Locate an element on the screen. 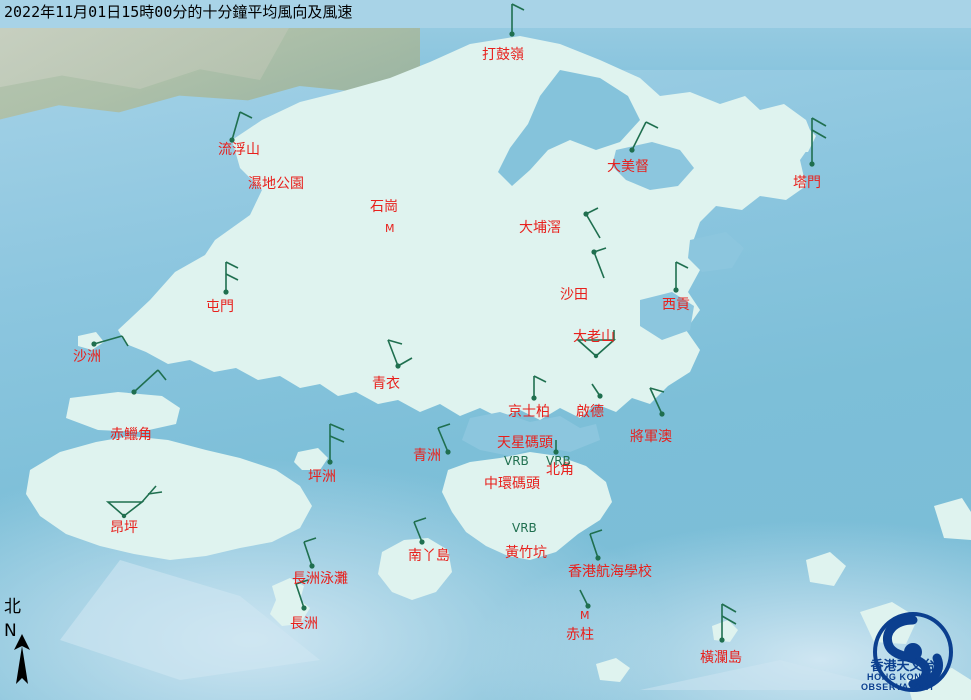  station-label-tuen-mun: 屯門 is located at coordinates (220, 307).